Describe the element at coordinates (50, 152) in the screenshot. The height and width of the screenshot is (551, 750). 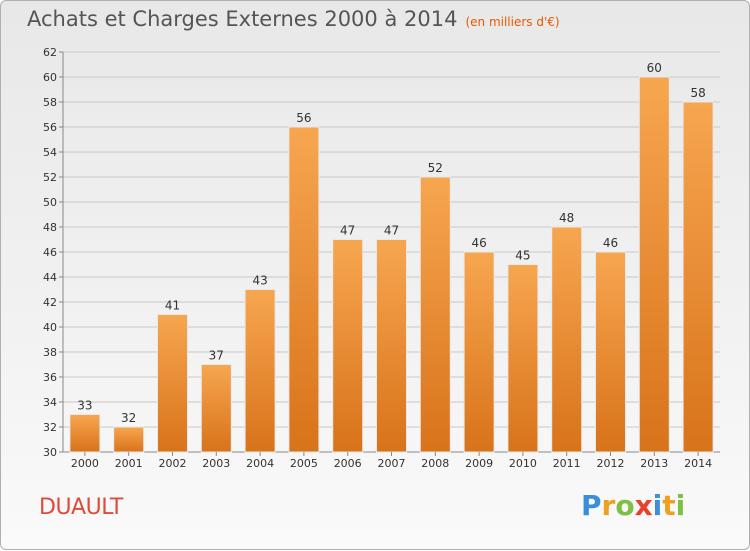
I see `y-tick-label: 54` at that location.